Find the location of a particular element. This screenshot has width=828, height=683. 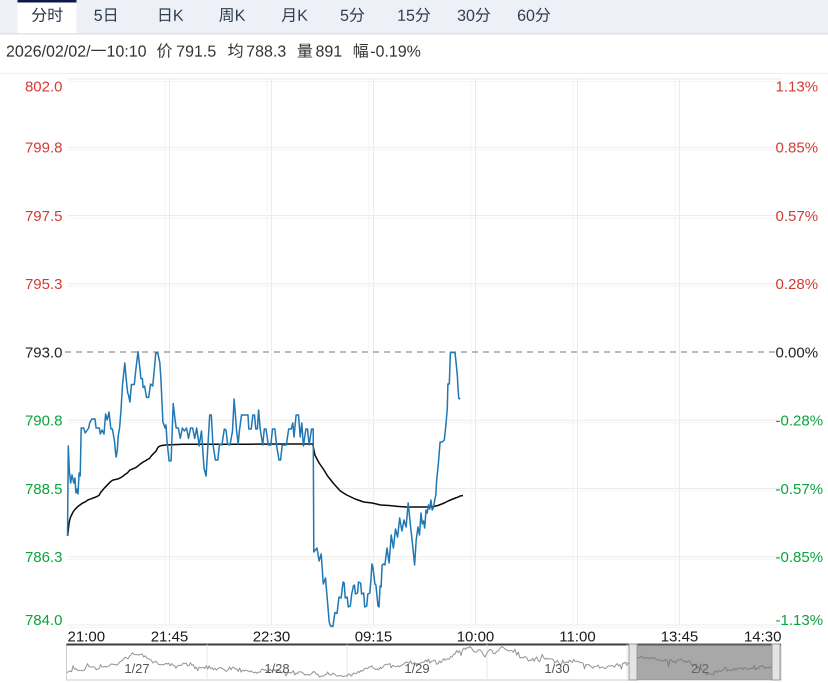

svg-text: 1/29 is located at coordinates (416, 668).